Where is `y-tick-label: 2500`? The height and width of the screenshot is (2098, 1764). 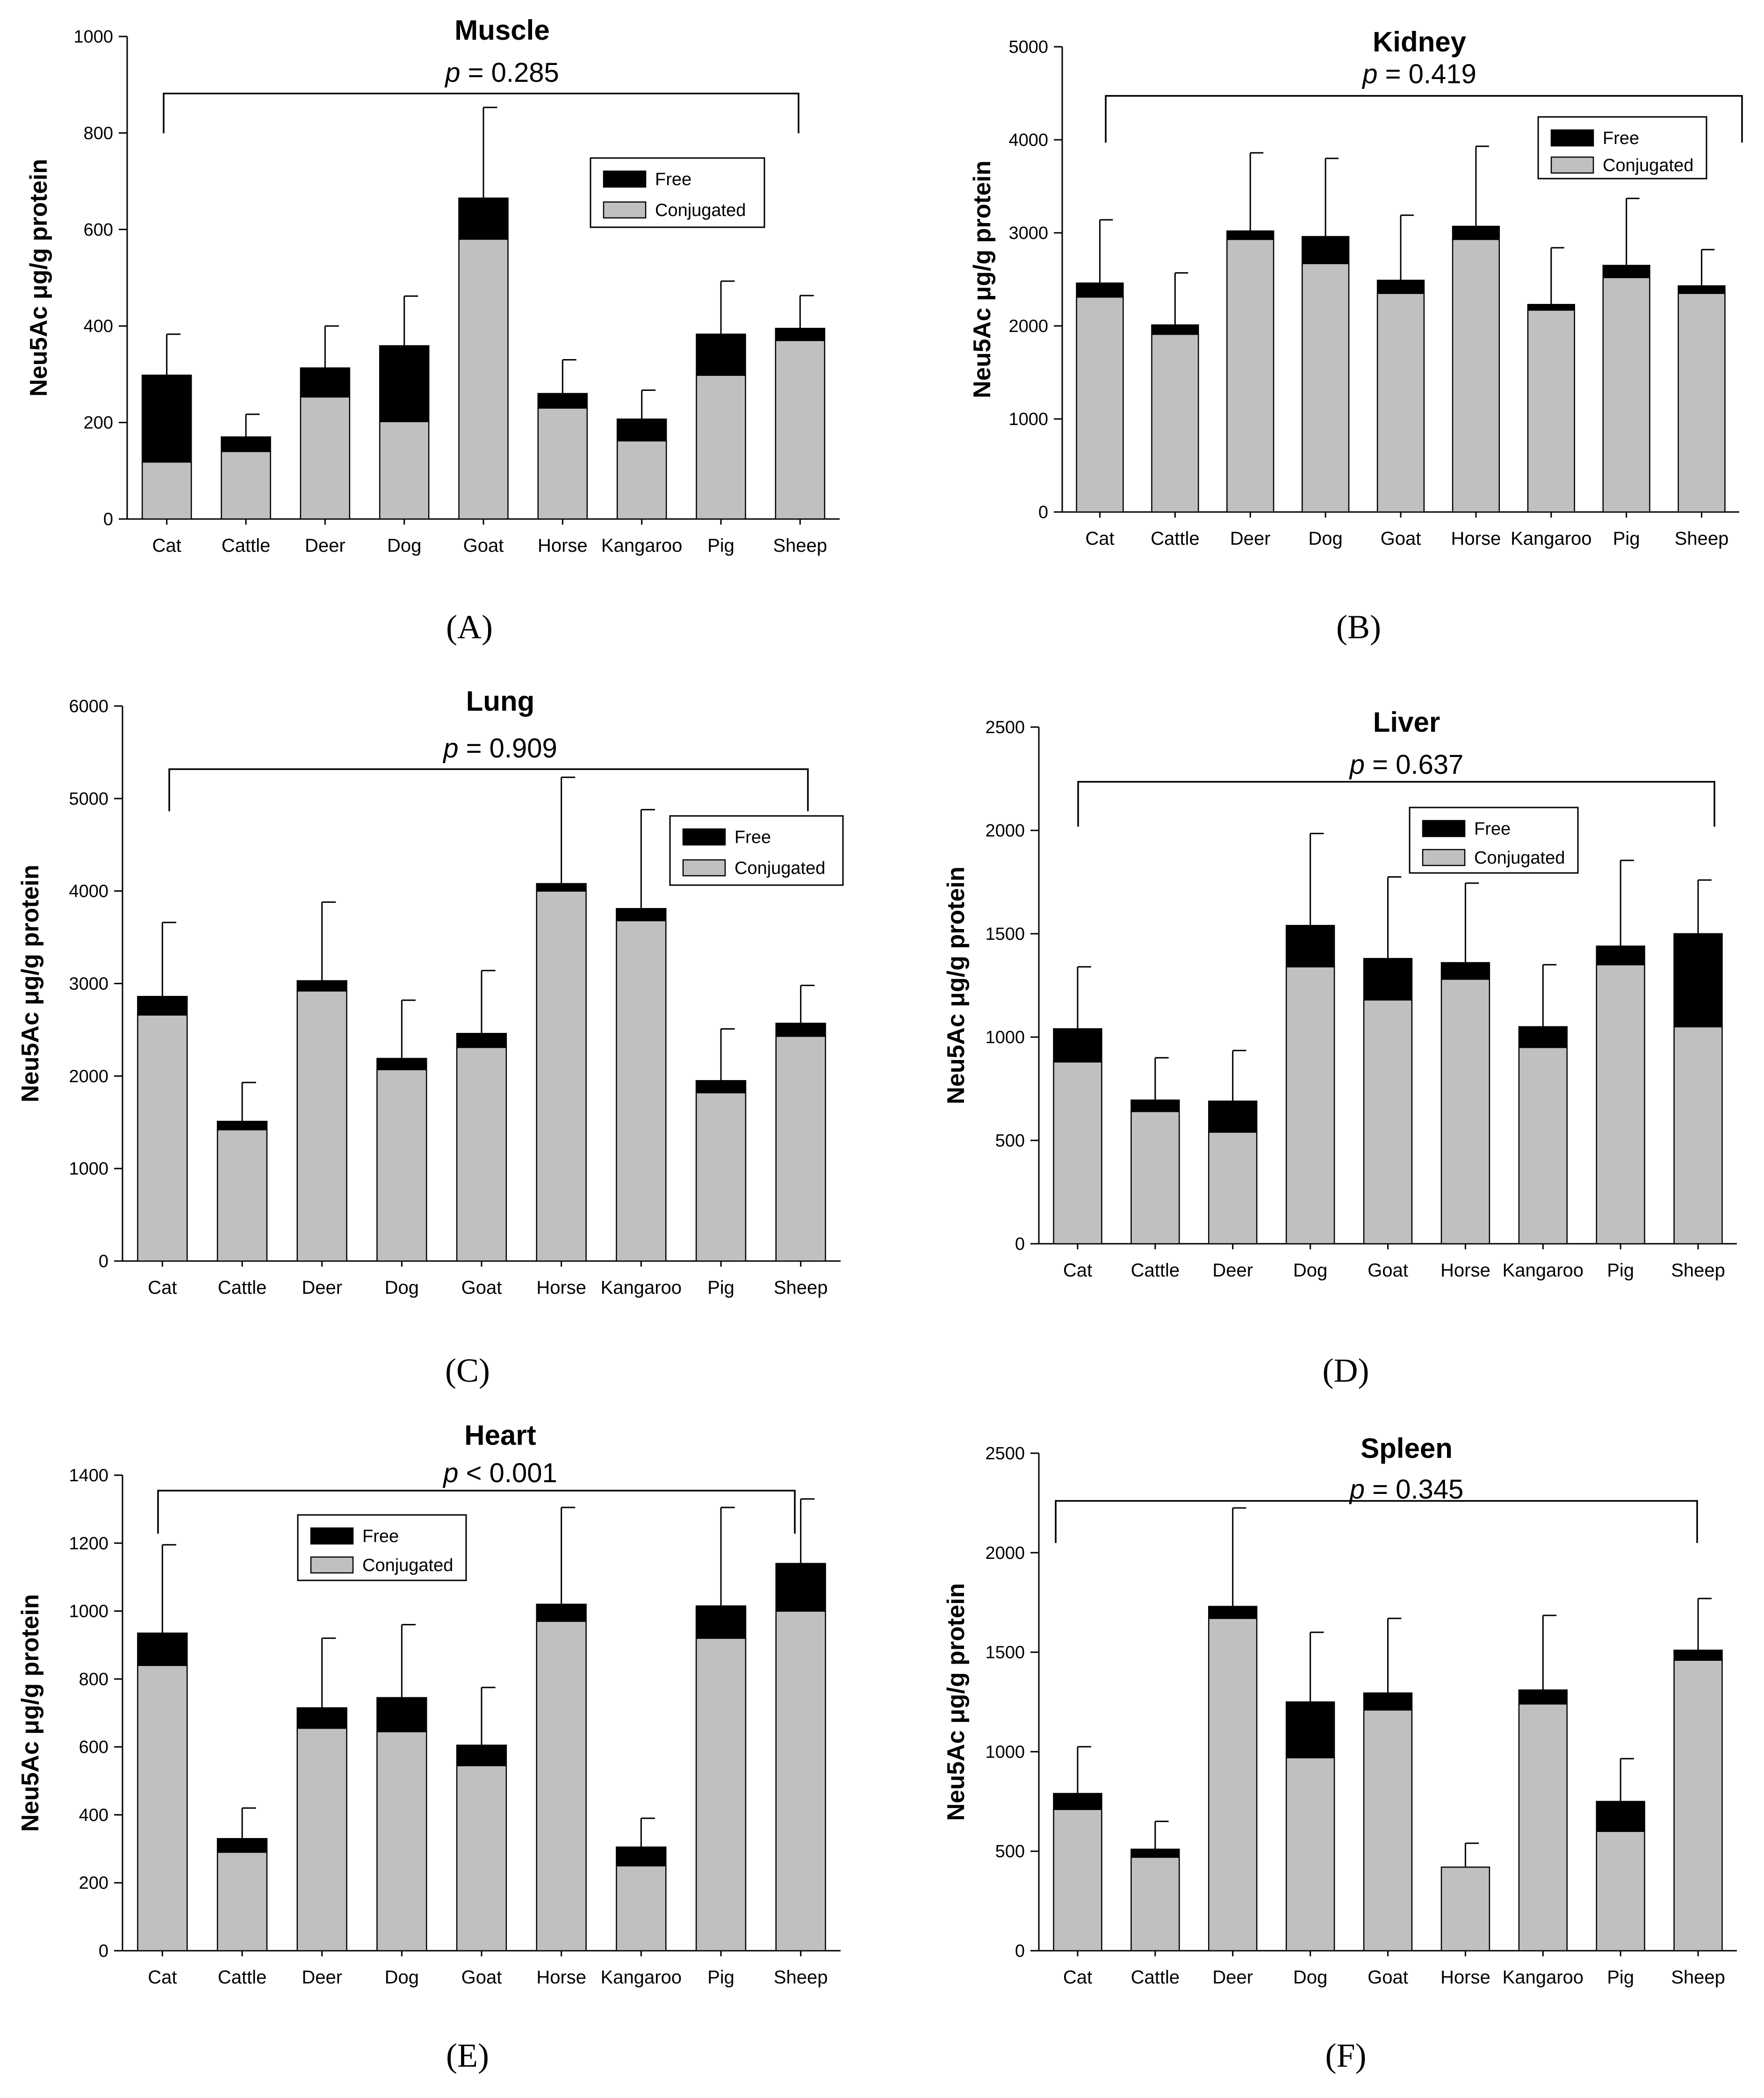 y-tick-label: 2500 is located at coordinates (1005, 1454).